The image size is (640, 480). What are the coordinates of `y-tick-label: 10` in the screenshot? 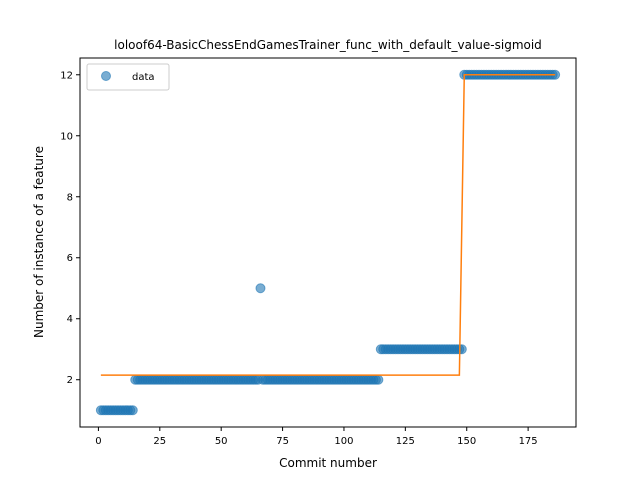 It's located at (66, 136).